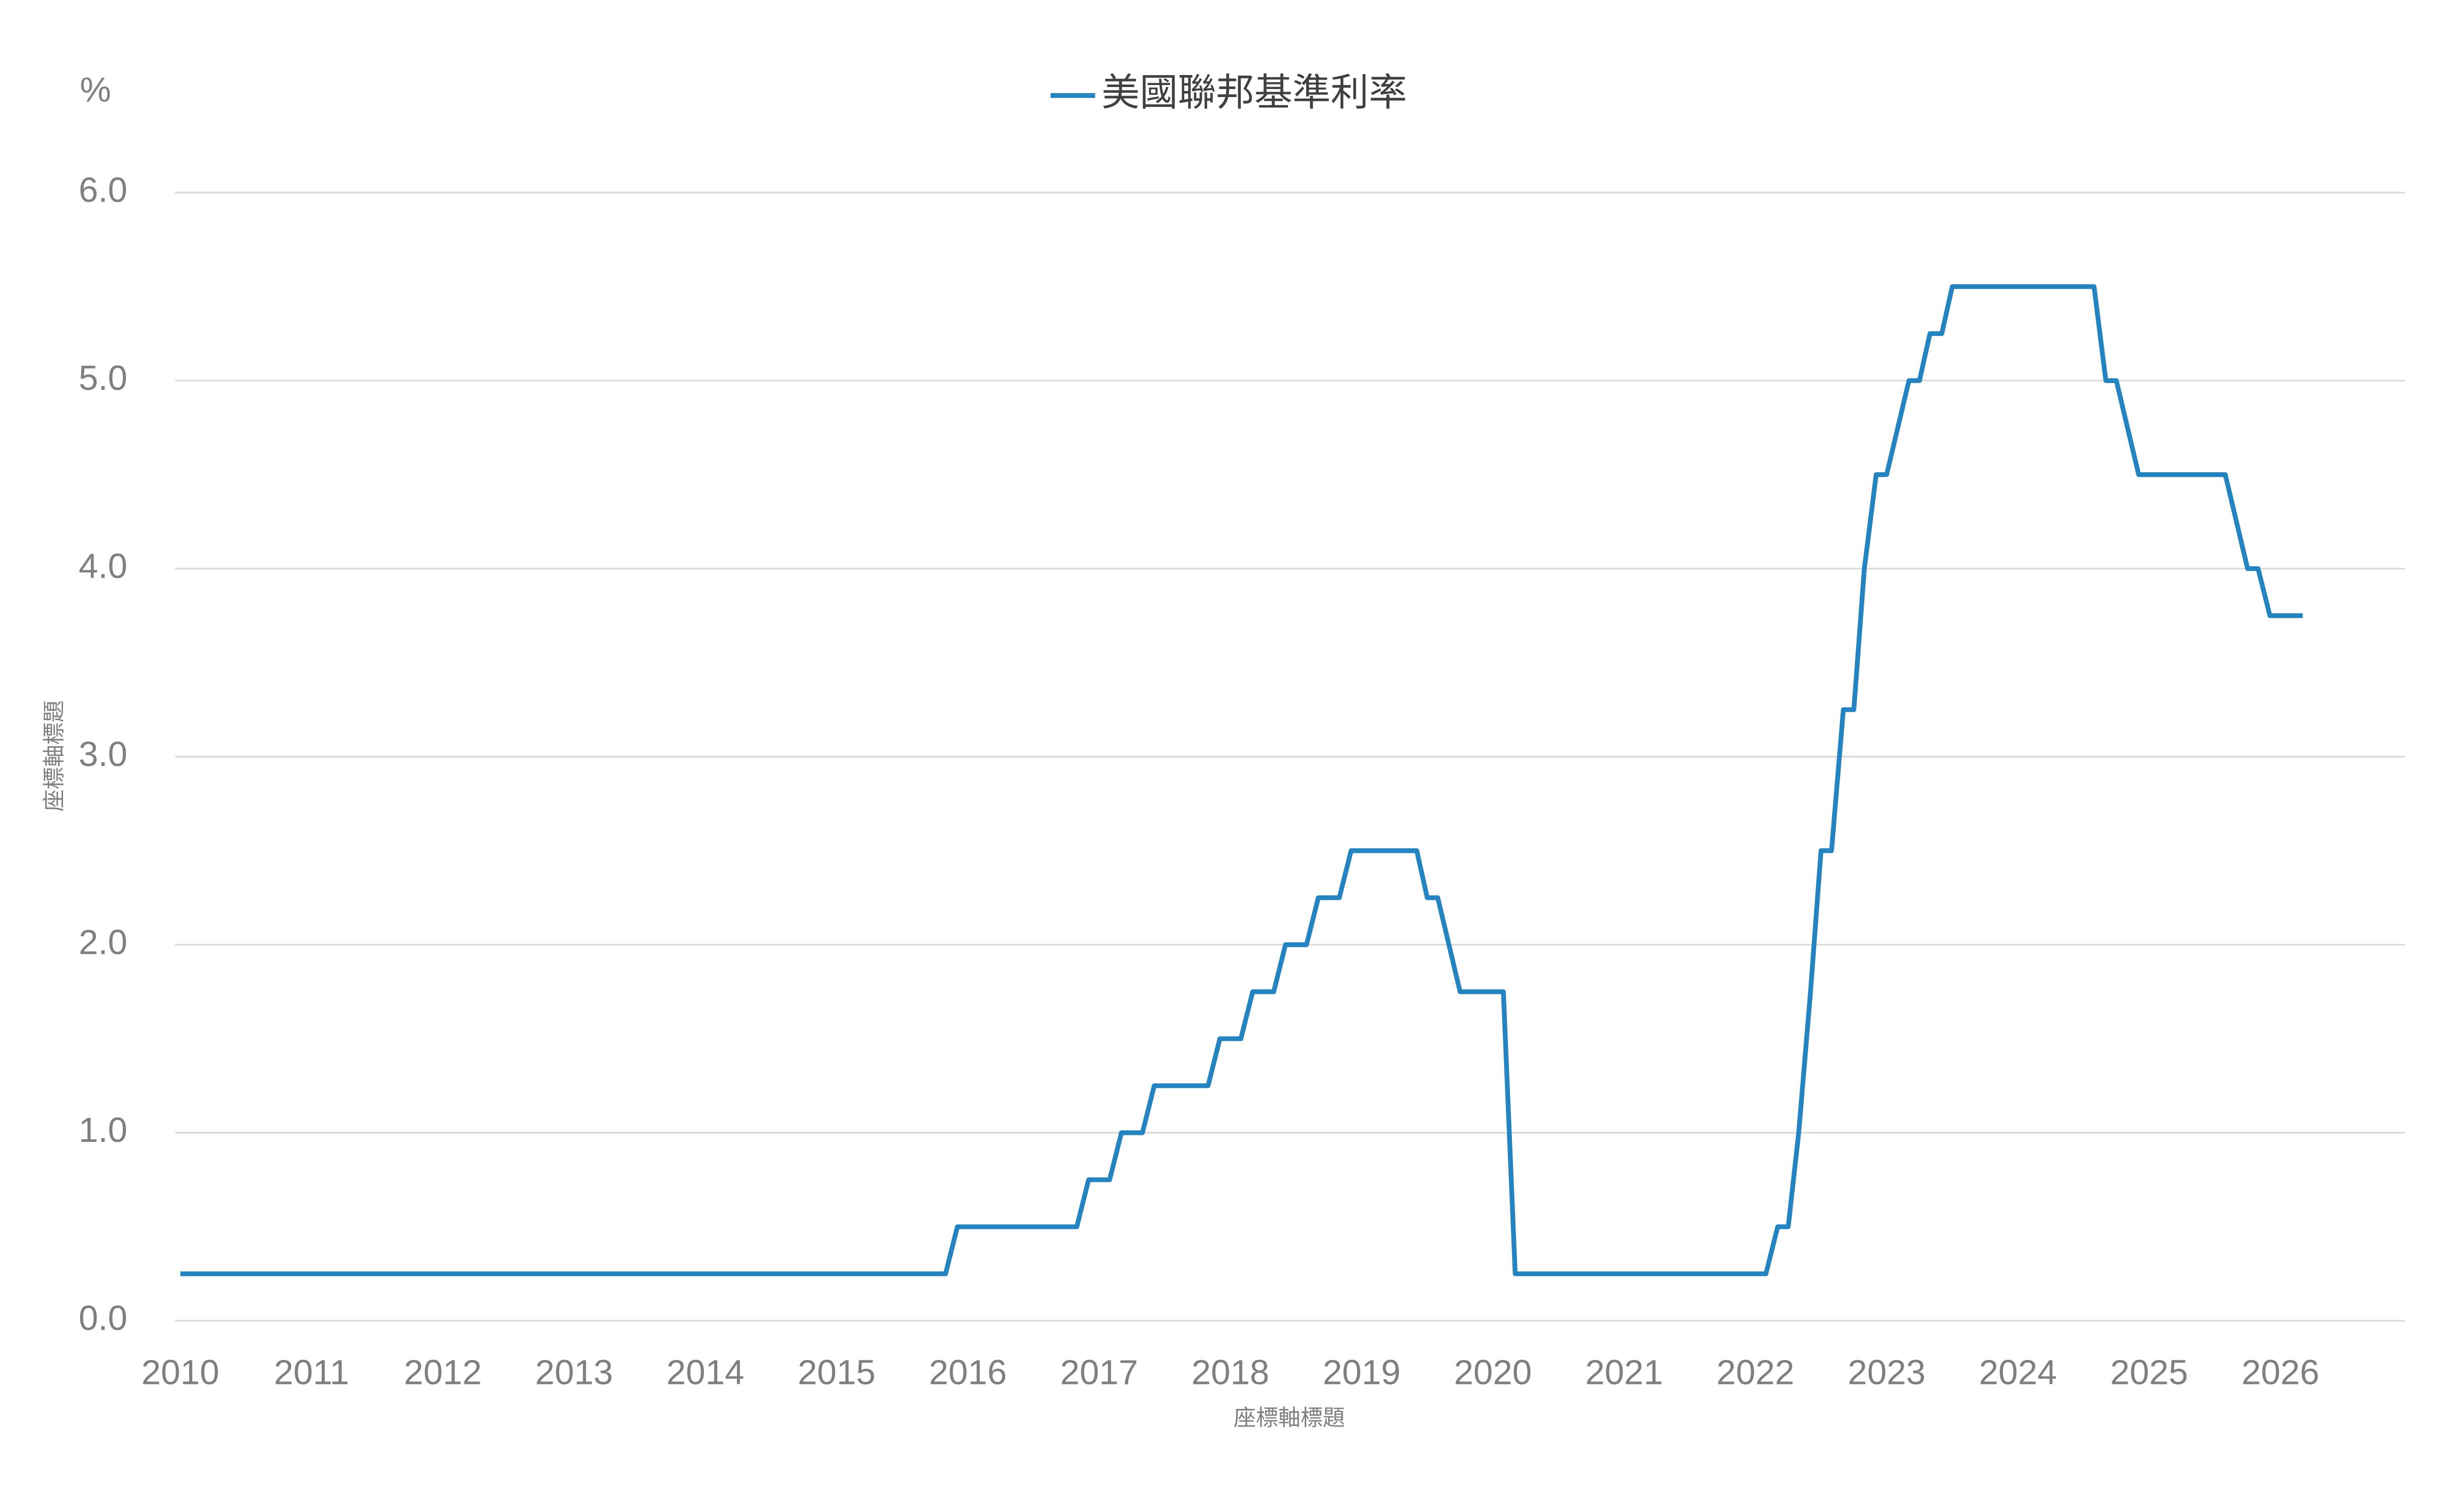  What do you see at coordinates (103, 189) in the screenshot?
I see `y-tick-label: 6.0` at bounding box center [103, 189].